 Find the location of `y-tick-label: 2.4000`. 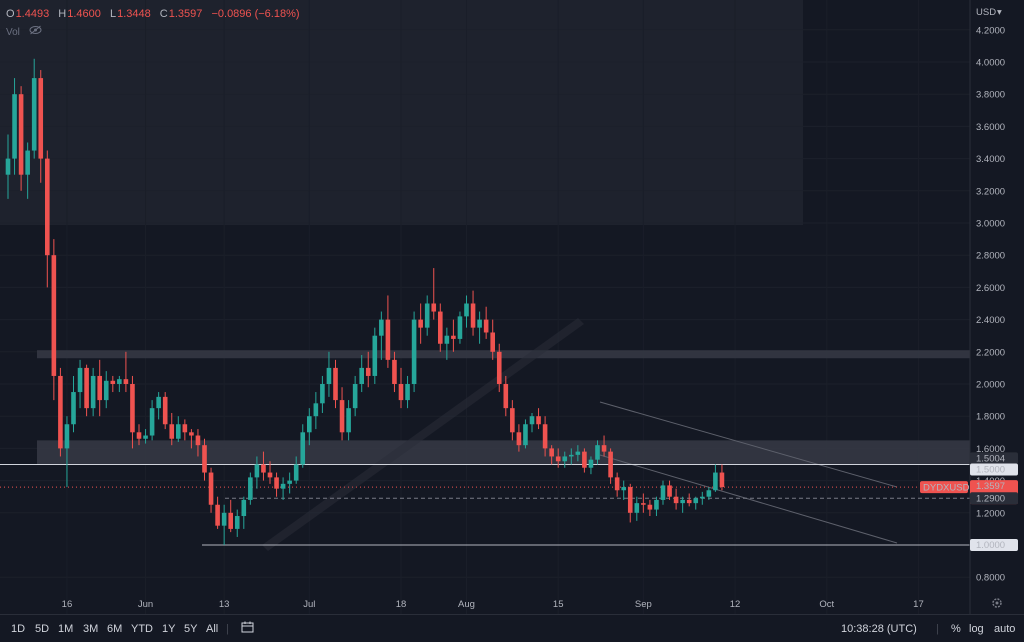

y-tick-label: 2.4000 is located at coordinates (990, 320).